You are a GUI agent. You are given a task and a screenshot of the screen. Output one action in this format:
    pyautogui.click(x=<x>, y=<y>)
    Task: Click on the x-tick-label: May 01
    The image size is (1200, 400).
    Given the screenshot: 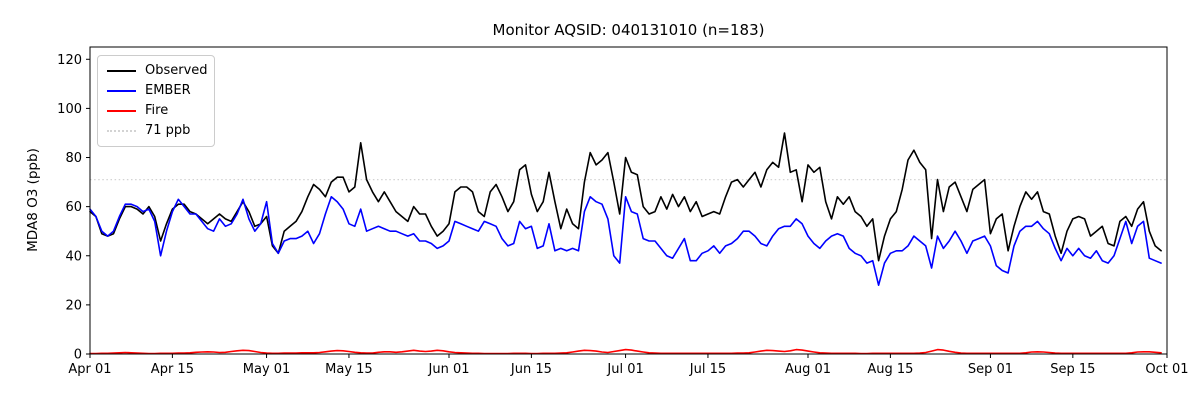 What is the action you would take?
    pyautogui.click(x=267, y=369)
    